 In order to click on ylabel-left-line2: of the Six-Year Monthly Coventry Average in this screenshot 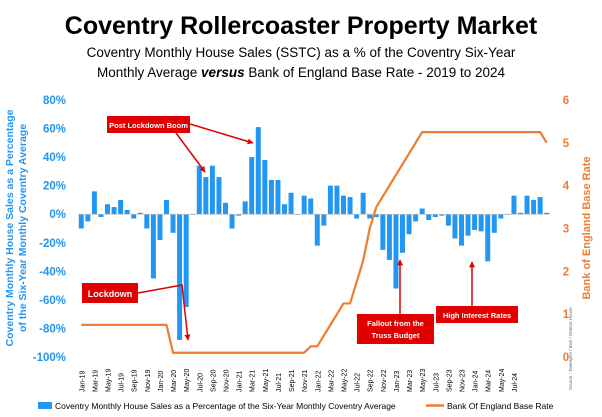, I will do `click(23, 228)`.